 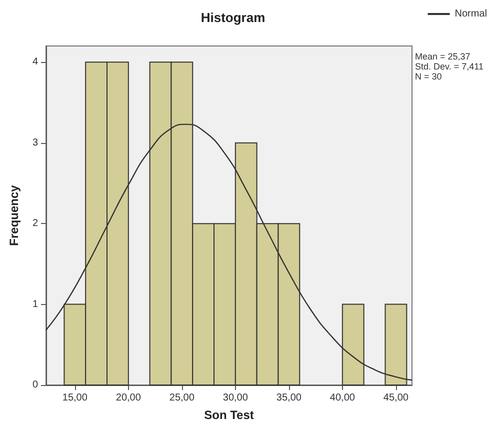 What do you see at coordinates (35, 304) in the screenshot?
I see `y-tick-label: 1` at bounding box center [35, 304].